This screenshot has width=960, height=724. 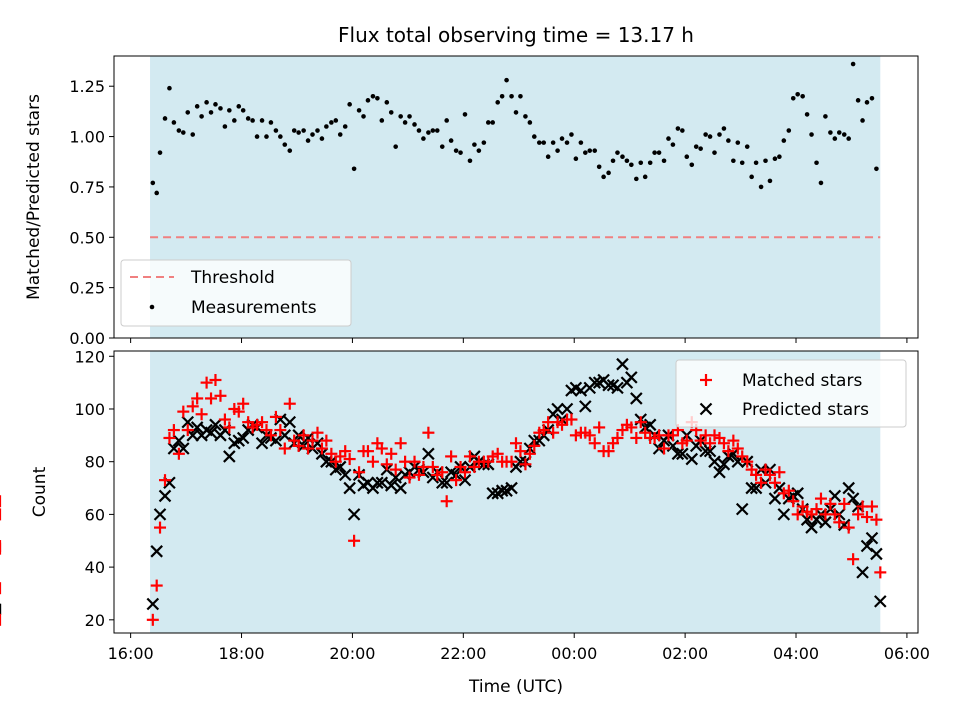 What do you see at coordinates (254, 308) in the screenshot?
I see `legend-measurements-label: Measurements` at bounding box center [254, 308].